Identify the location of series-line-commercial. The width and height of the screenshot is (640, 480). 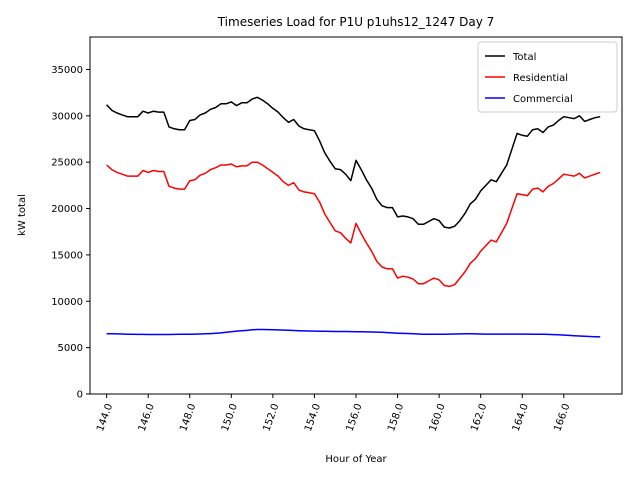
(353, 333).